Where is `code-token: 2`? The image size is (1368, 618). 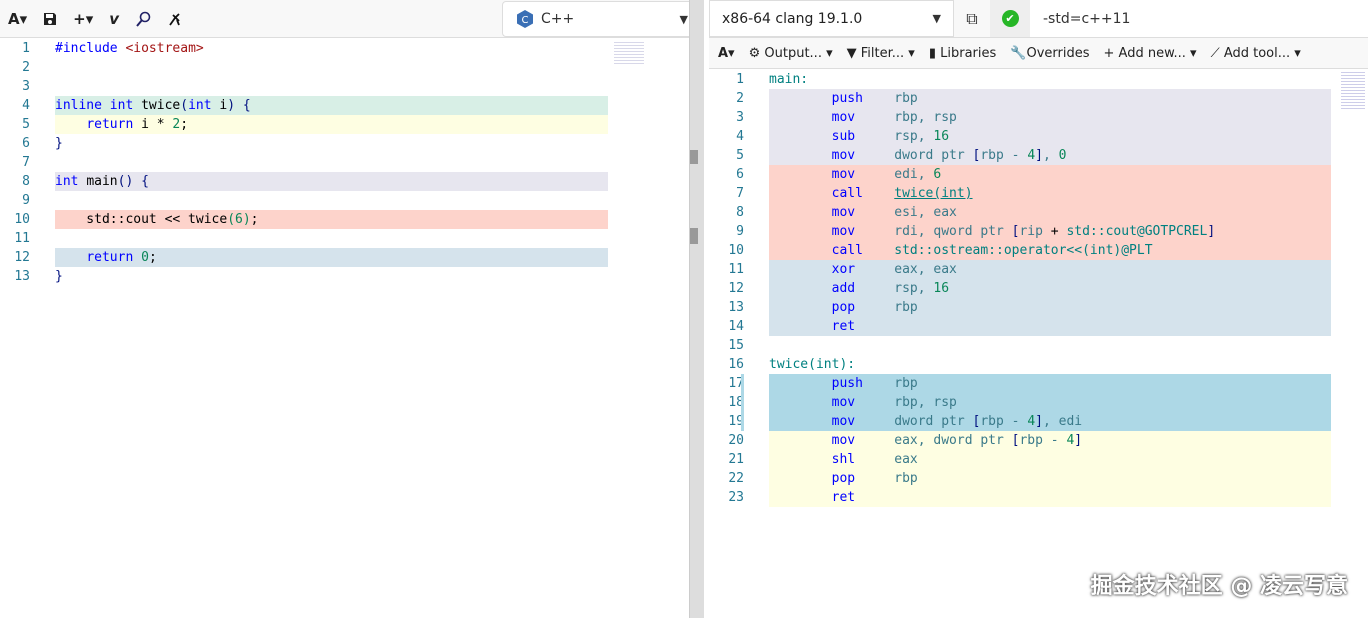
code-token: 2 is located at coordinates (176, 124).